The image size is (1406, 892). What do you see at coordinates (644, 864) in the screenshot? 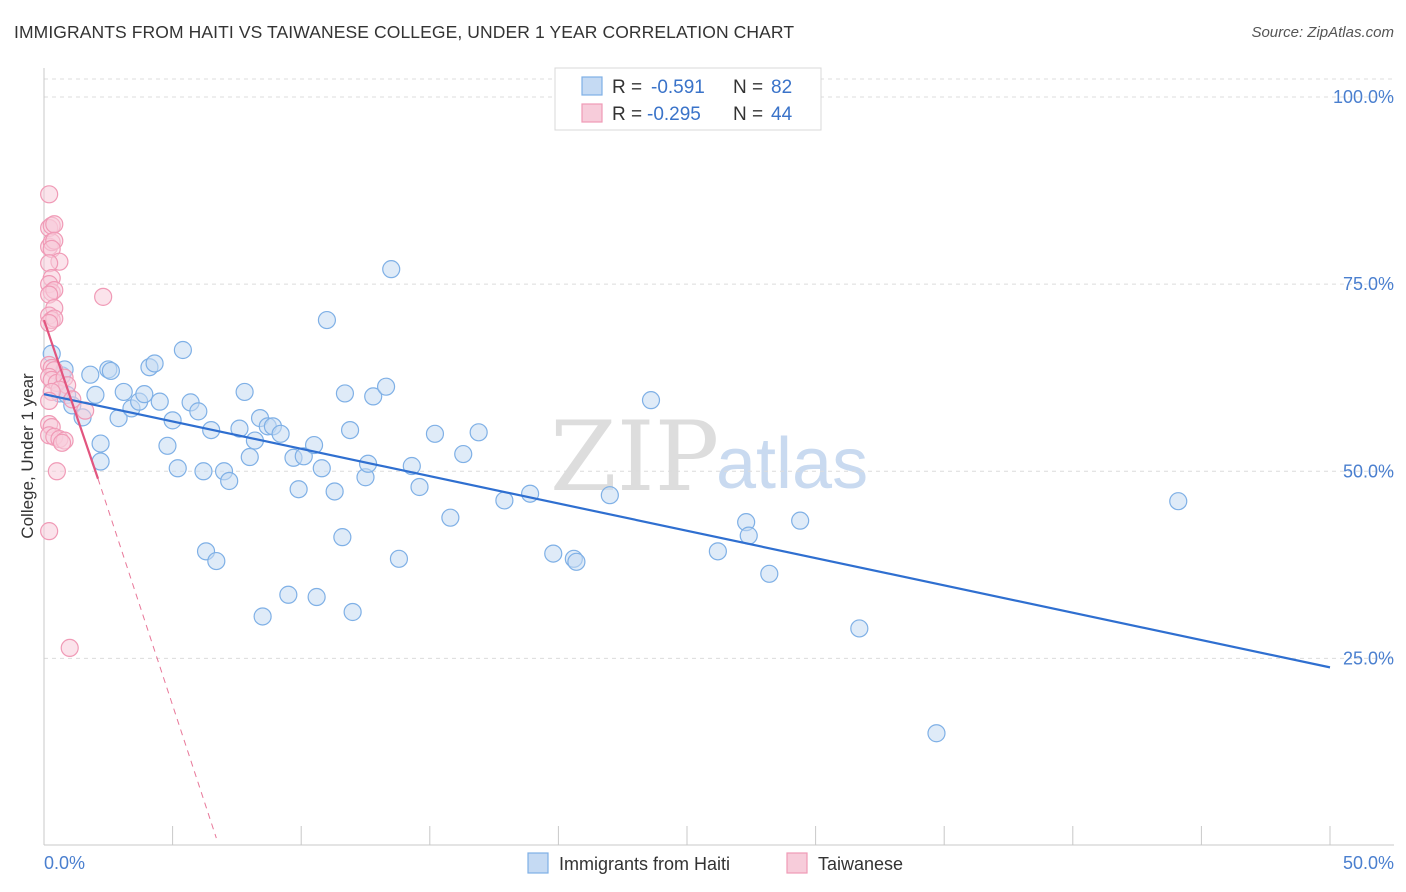
I see `legend-bottom-label-haiti: Immigrants from Haiti` at bounding box center [644, 864].